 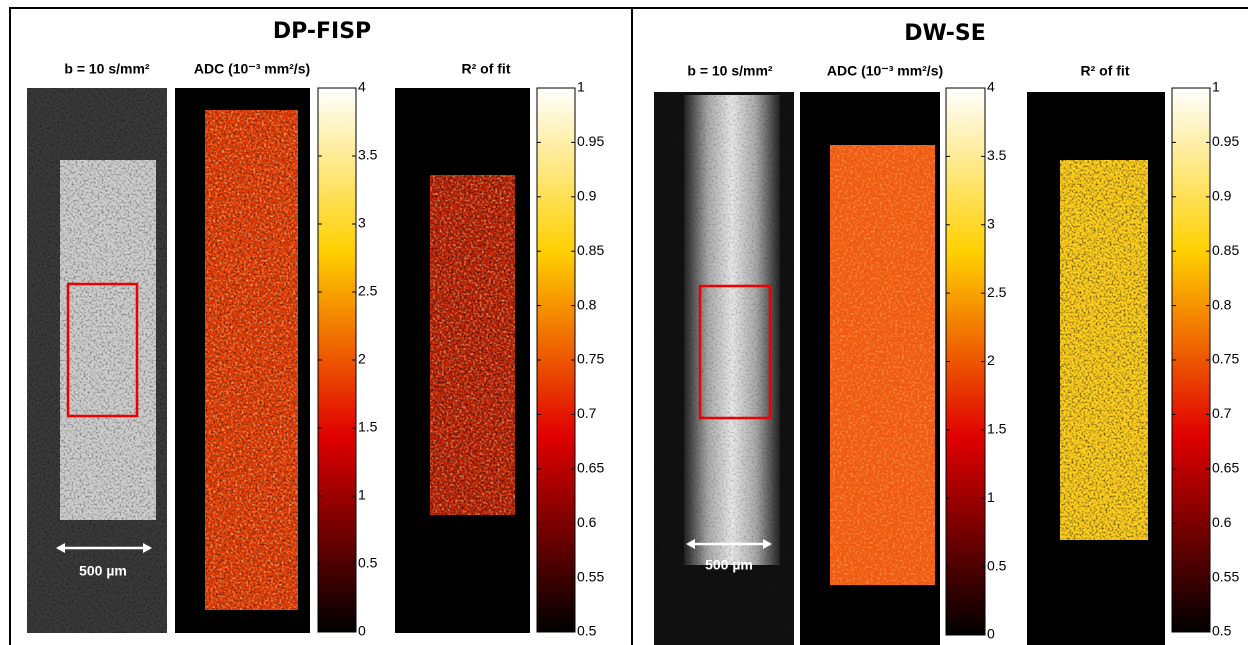 I want to click on panel-title: DP-FISP, so click(x=322, y=31).